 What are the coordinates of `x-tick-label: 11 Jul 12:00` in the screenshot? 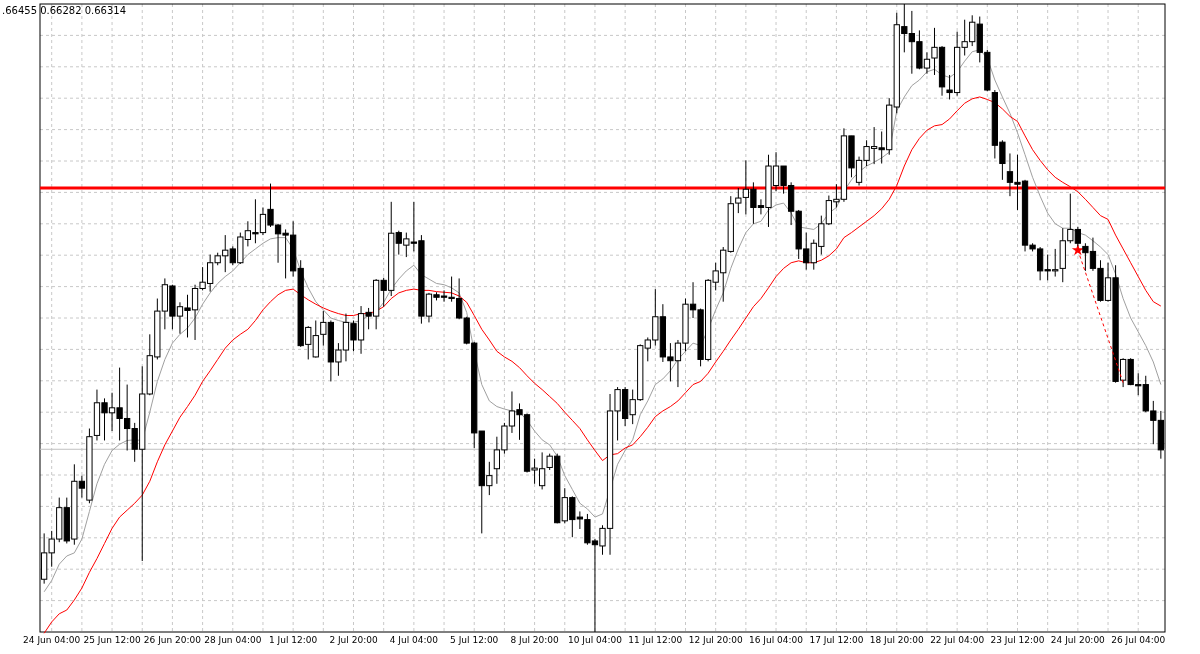 It's located at (655, 640).